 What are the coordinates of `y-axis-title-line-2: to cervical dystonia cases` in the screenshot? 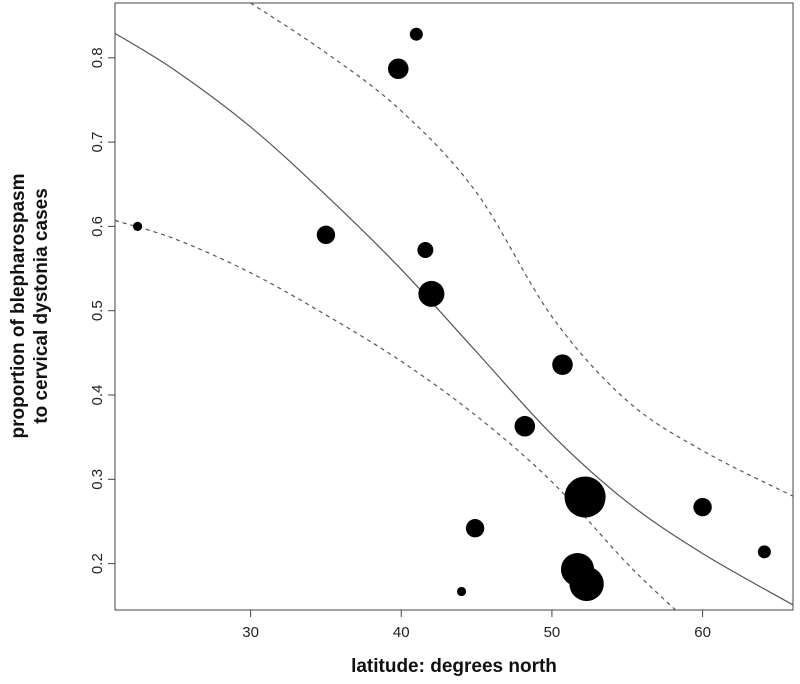 It's located at (41, 306).